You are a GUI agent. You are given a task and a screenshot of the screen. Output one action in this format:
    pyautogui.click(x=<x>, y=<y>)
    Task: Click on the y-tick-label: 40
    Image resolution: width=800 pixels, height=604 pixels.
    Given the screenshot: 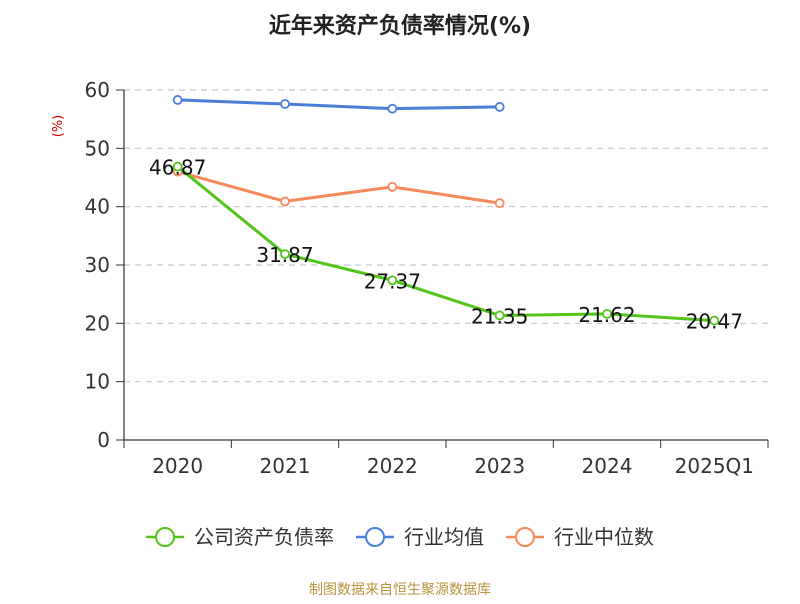 What is the action you would take?
    pyautogui.click(x=97, y=207)
    